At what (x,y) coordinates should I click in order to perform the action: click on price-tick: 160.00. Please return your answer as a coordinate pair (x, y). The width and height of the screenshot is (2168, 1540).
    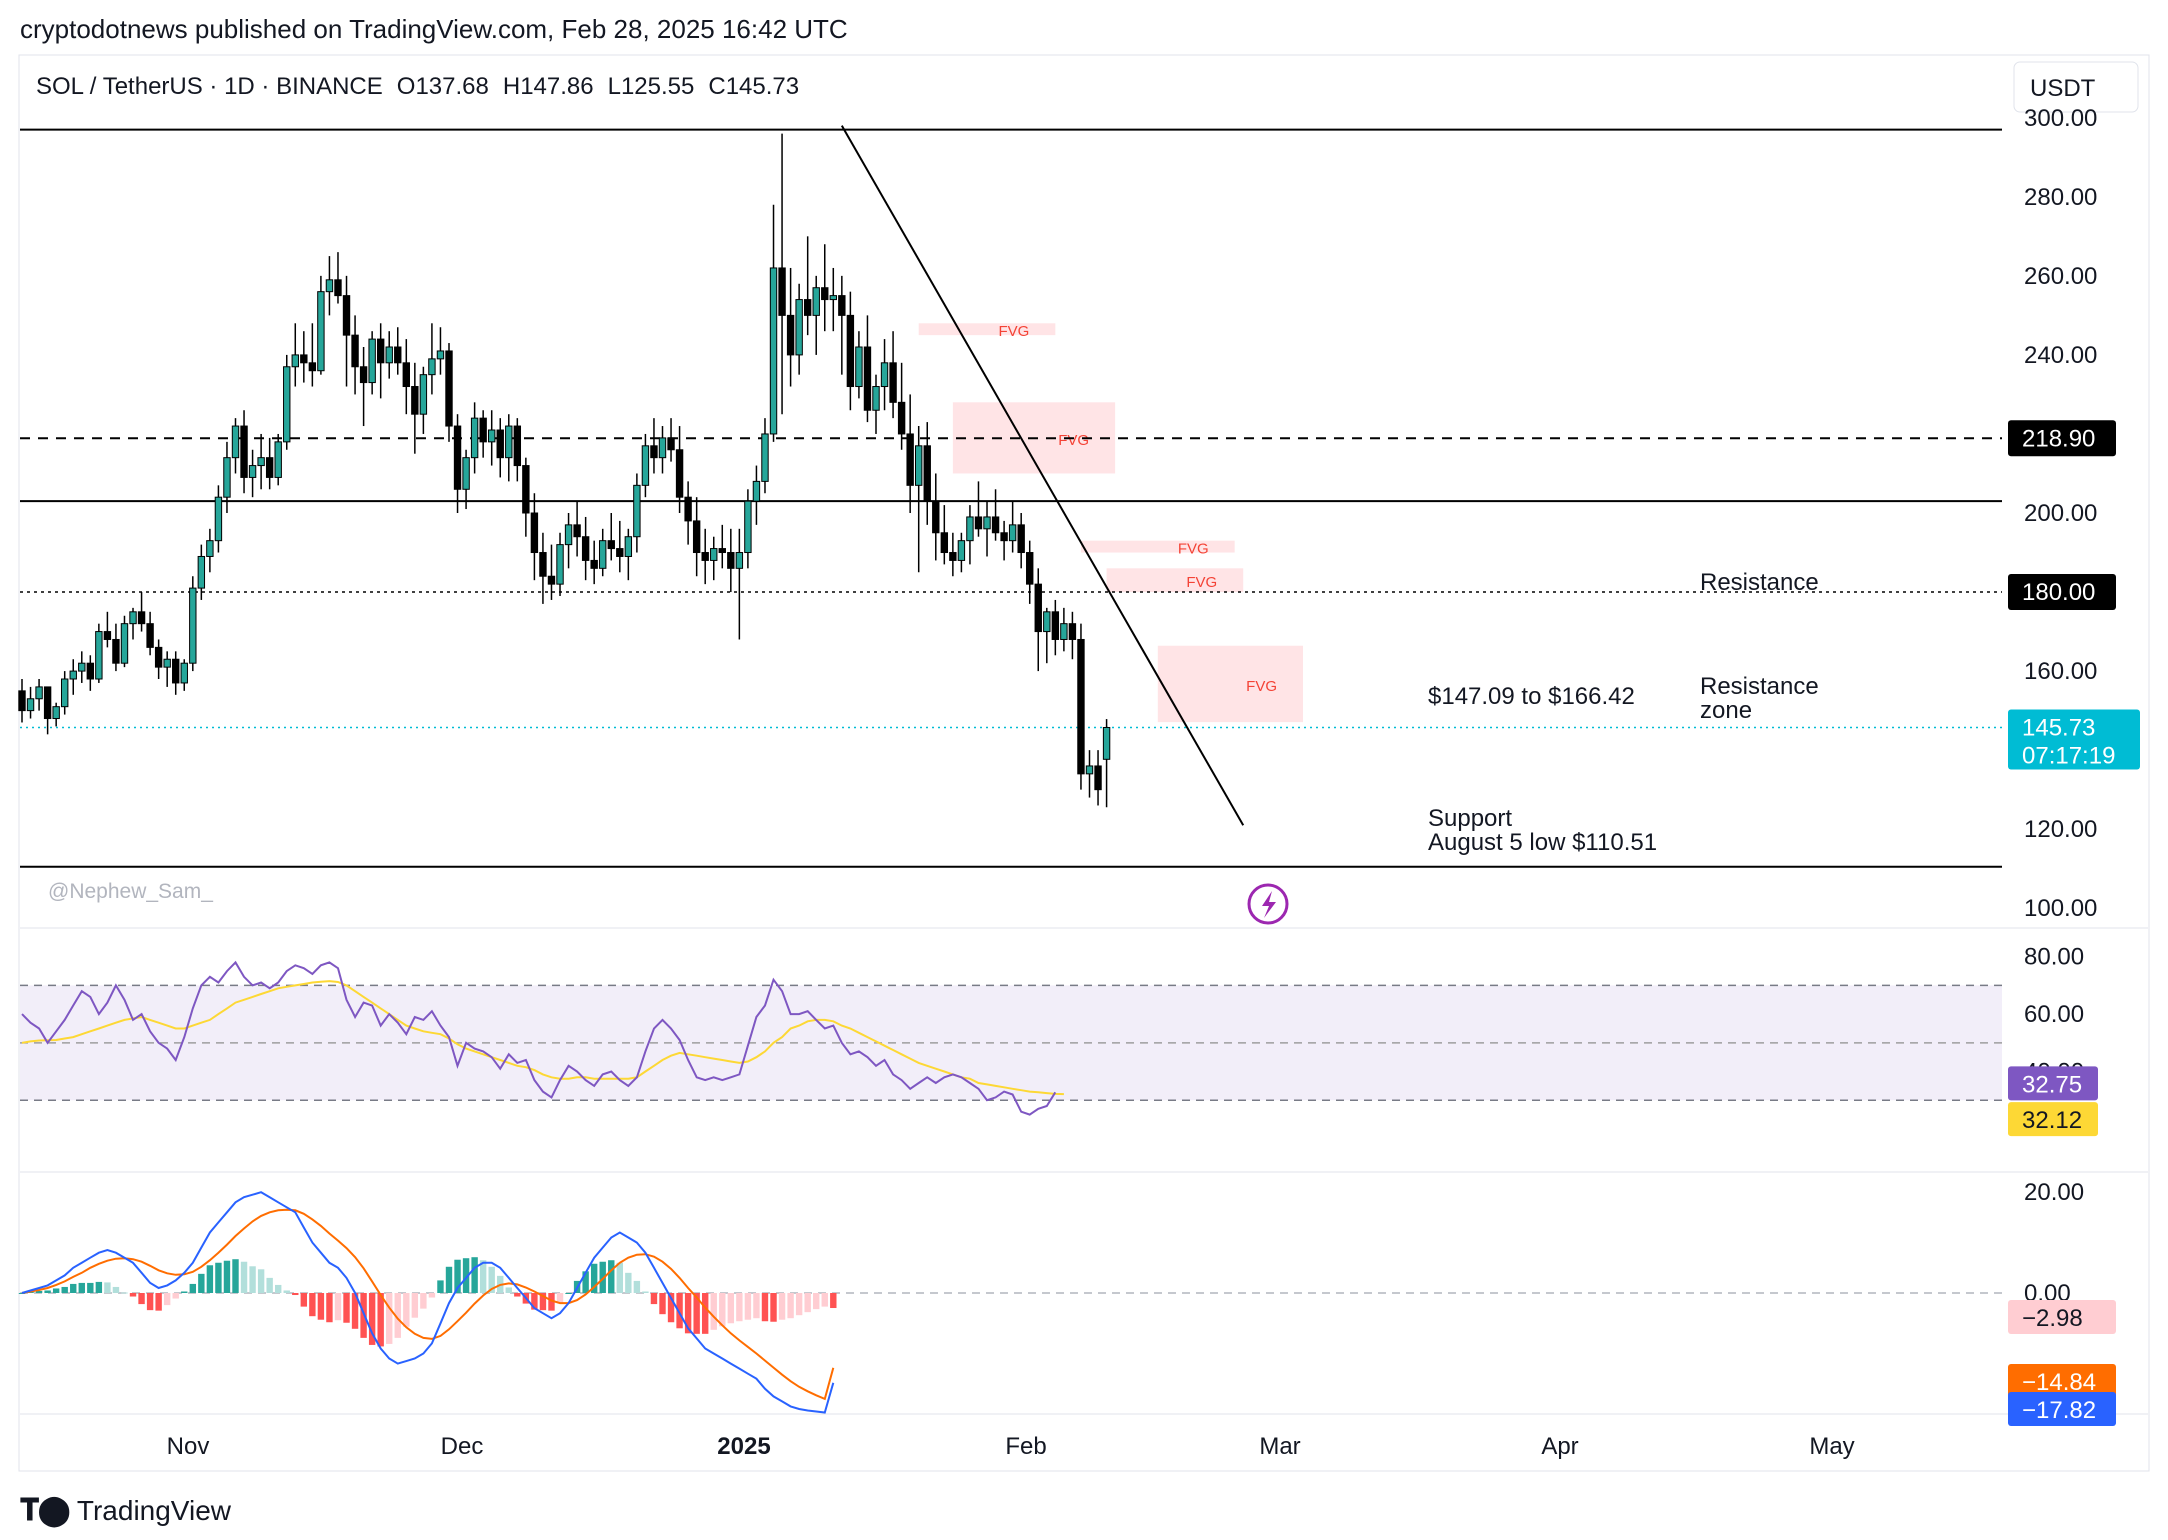
    Looking at the image, I should click on (2060, 671).